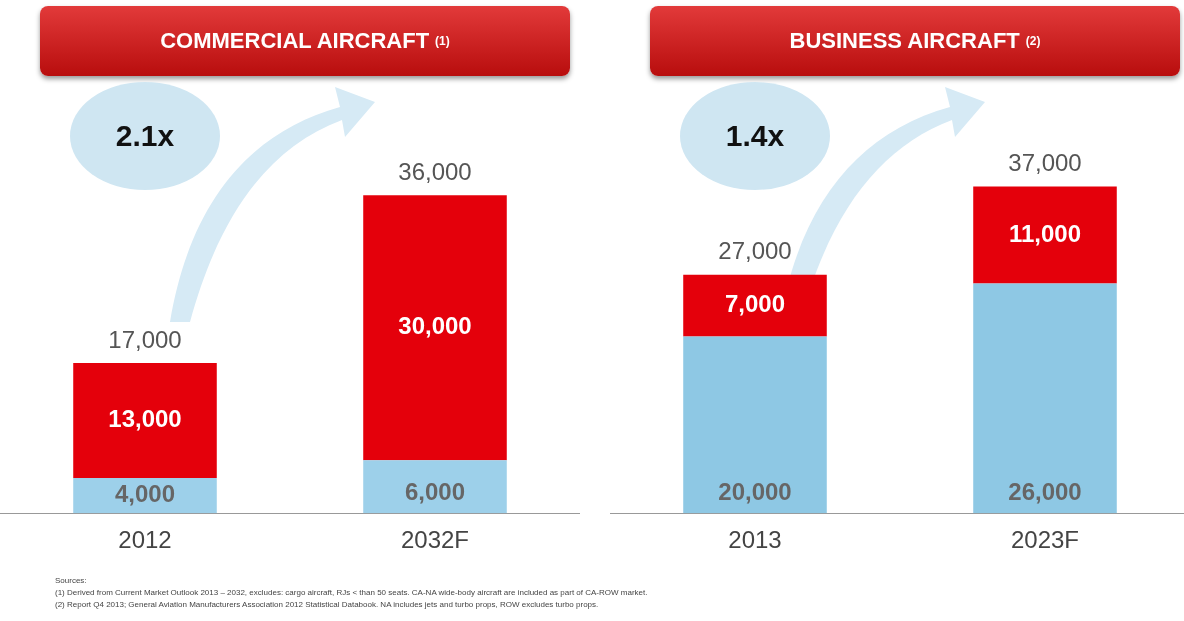 This screenshot has height=621, width=1184. I want to click on chart-title: BUSINESS AIRCRAFT $^{(2)}$, so click(915, 41).